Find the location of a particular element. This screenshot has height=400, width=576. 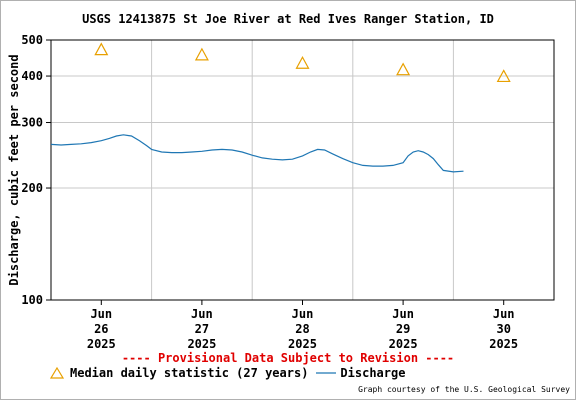

median-triangle-icon is located at coordinates (57, 373).